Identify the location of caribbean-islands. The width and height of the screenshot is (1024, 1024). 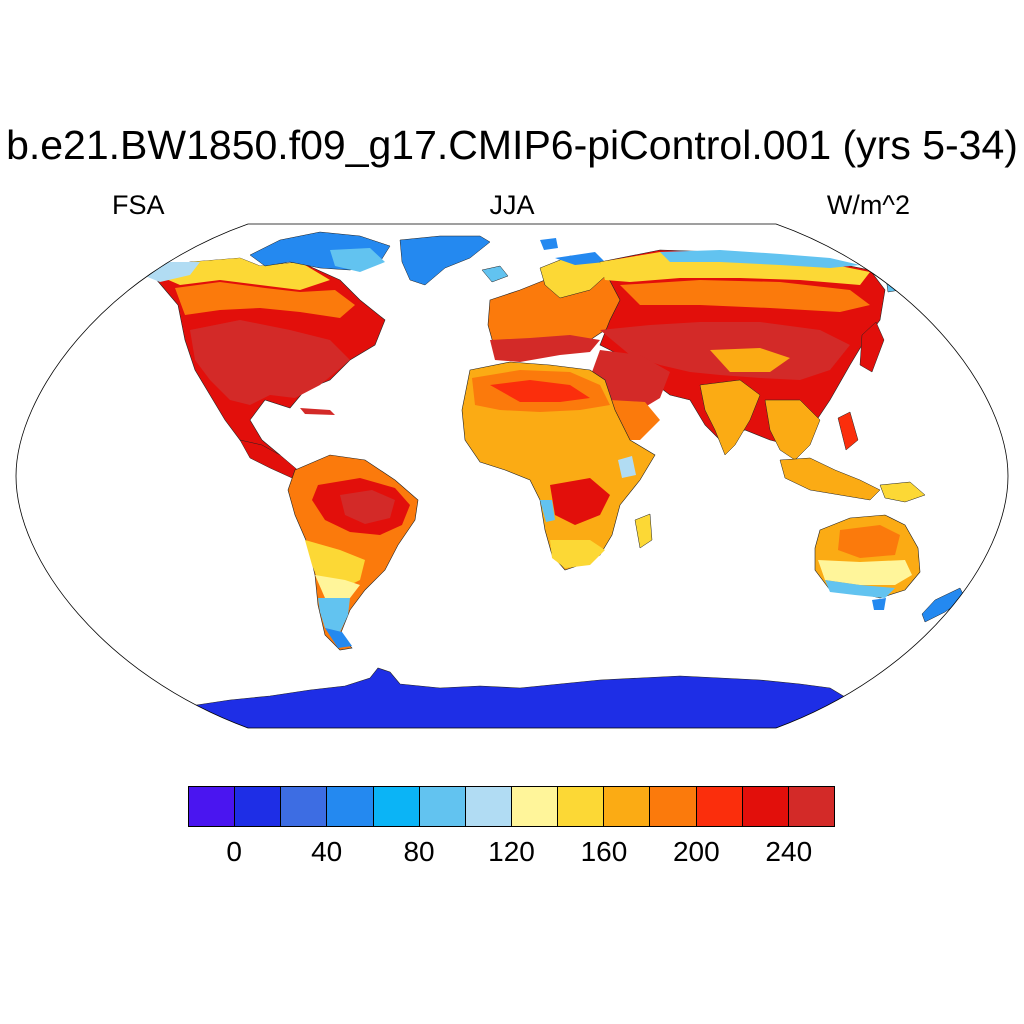
(317, 411).